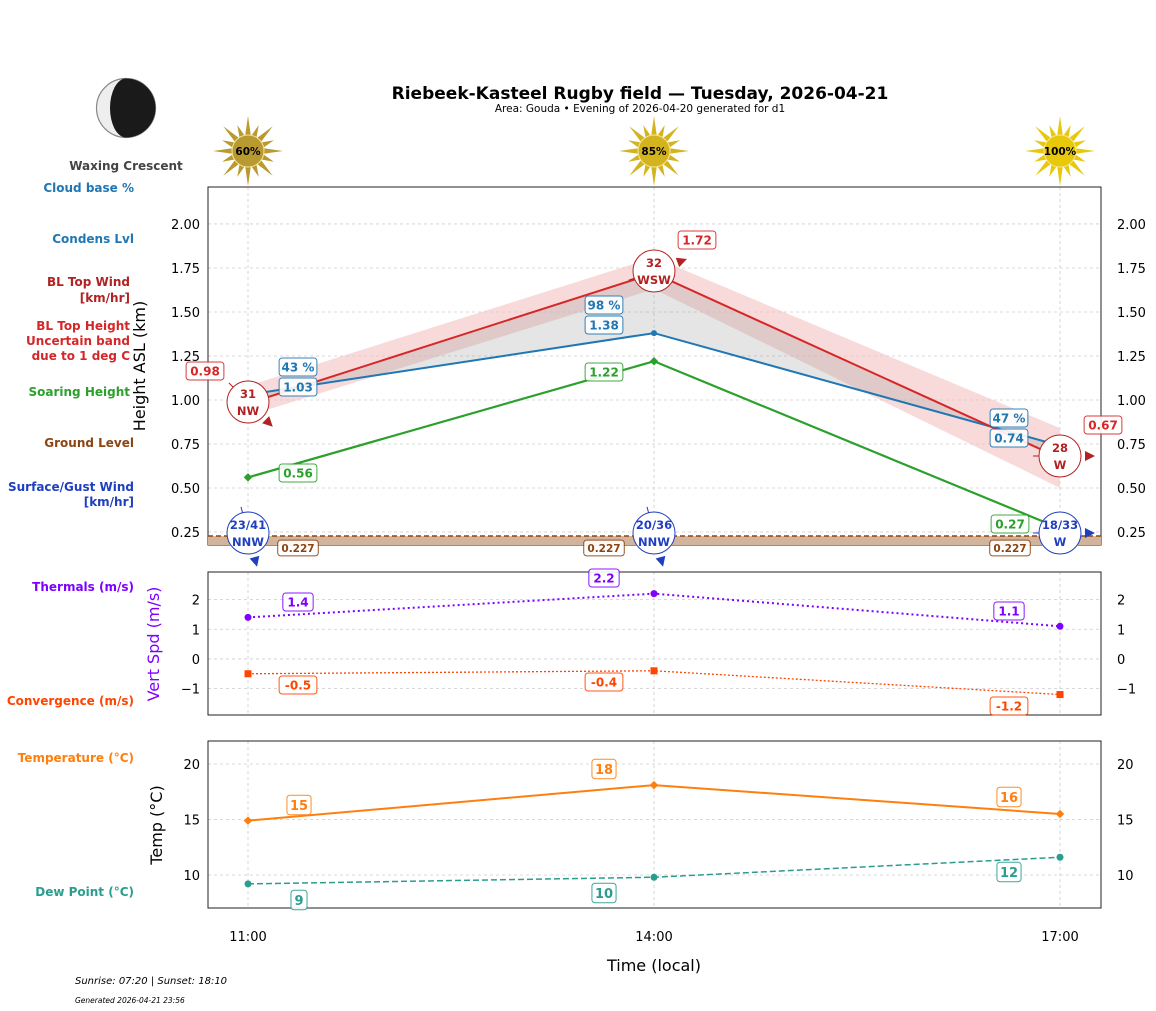 The height and width of the screenshot is (1011, 1156). Describe the element at coordinates (1131, 489) in the screenshot. I see `y-tick-label-right: 0.50` at that location.